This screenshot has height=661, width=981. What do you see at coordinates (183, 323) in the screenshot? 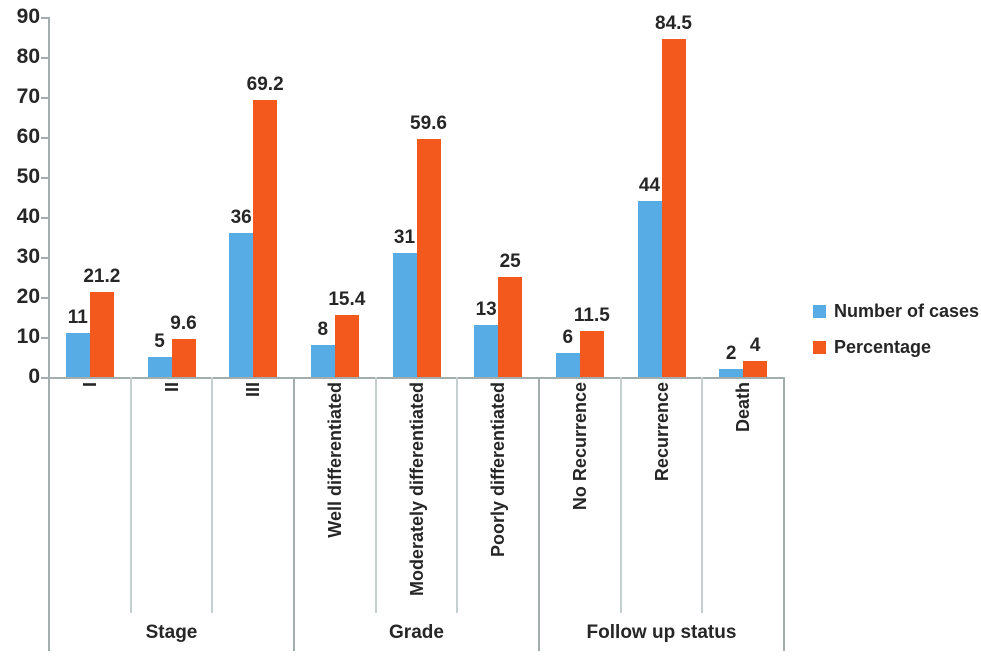
I see `value-label-percentage: 9.6` at bounding box center [183, 323].